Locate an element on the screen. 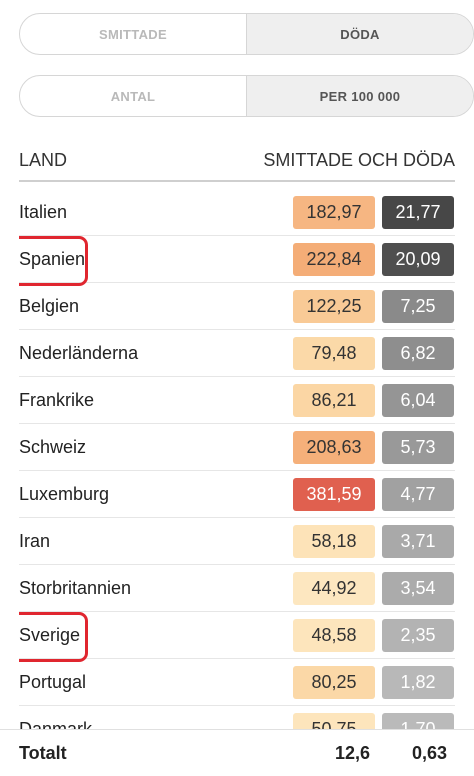 Image resolution: width=474 pixels, height=776 pixels. table-row: Schweiz 208,63 5,73 is located at coordinates (237, 447).